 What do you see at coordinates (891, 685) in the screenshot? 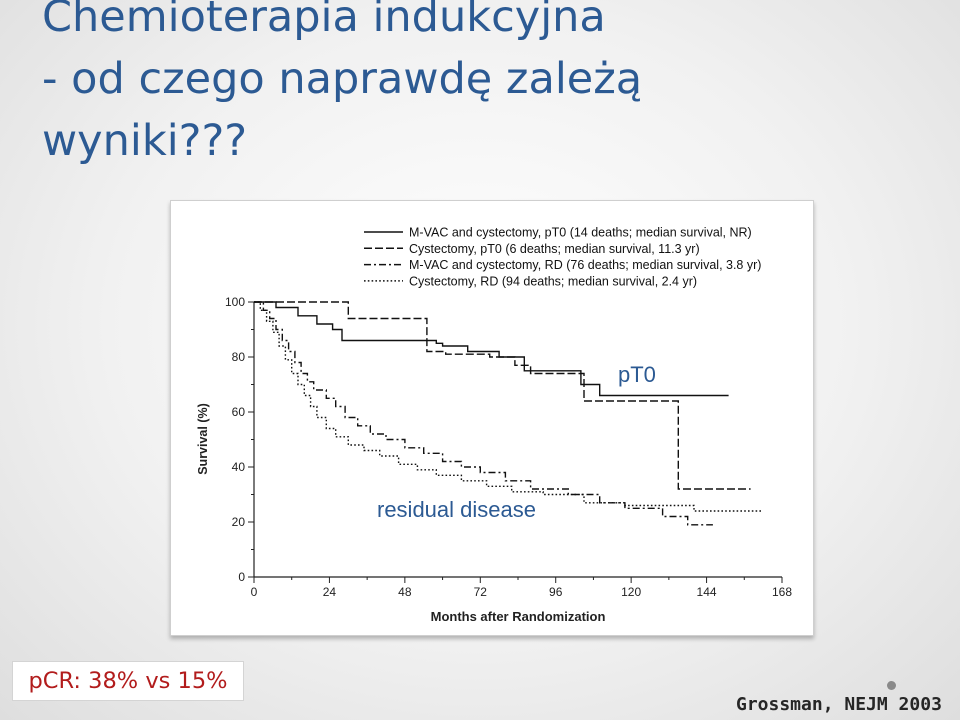
I see `decorative-dot` at bounding box center [891, 685].